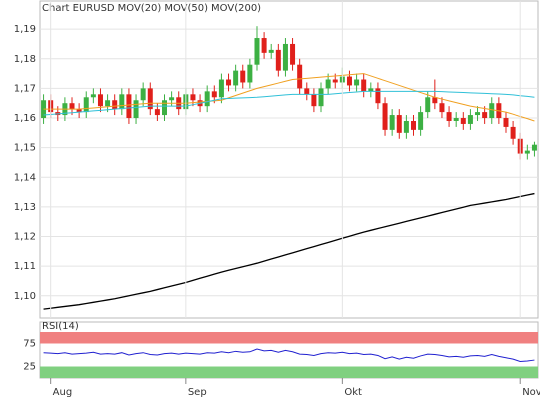  What do you see at coordinates (63, 392) in the screenshot?
I see `x-tick-label: Aug` at bounding box center [63, 392].